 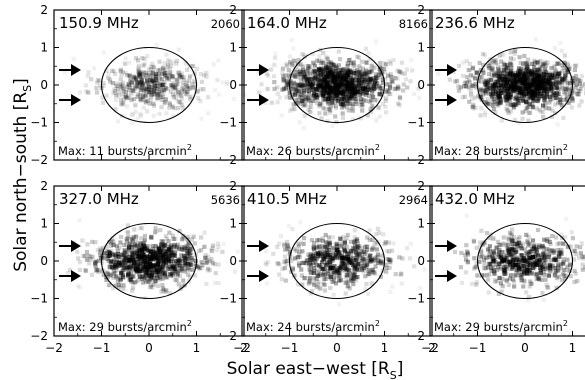 I want to click on arrow-head-icon, so click(x=264, y=246).